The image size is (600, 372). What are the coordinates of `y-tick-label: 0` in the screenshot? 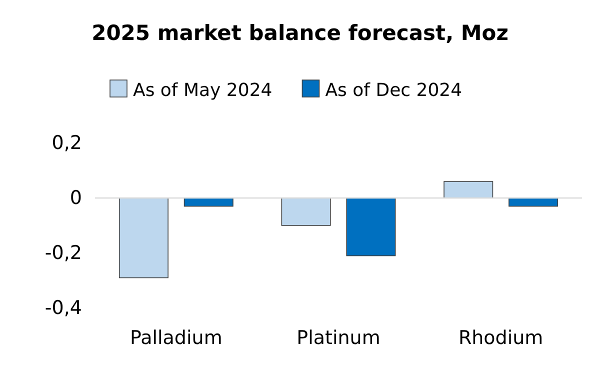 It's located at (76, 198).